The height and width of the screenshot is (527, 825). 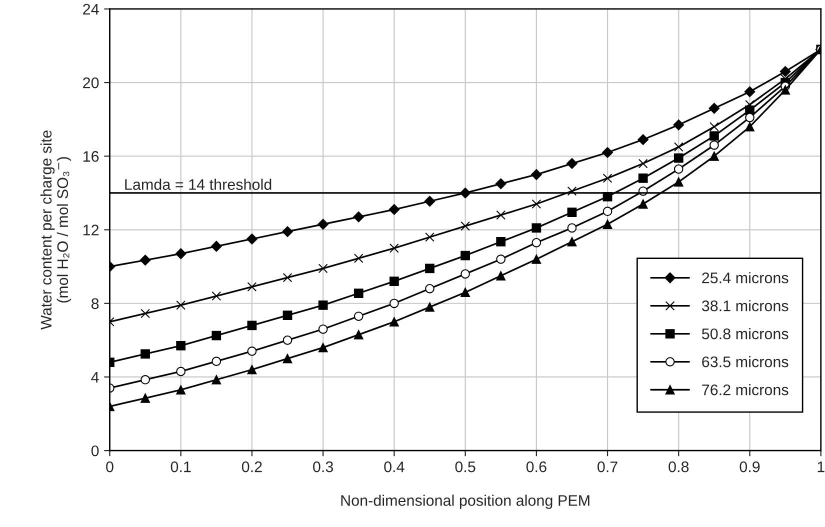 What do you see at coordinates (91, 82) in the screenshot?
I see `y-tick-label: 20` at bounding box center [91, 82].